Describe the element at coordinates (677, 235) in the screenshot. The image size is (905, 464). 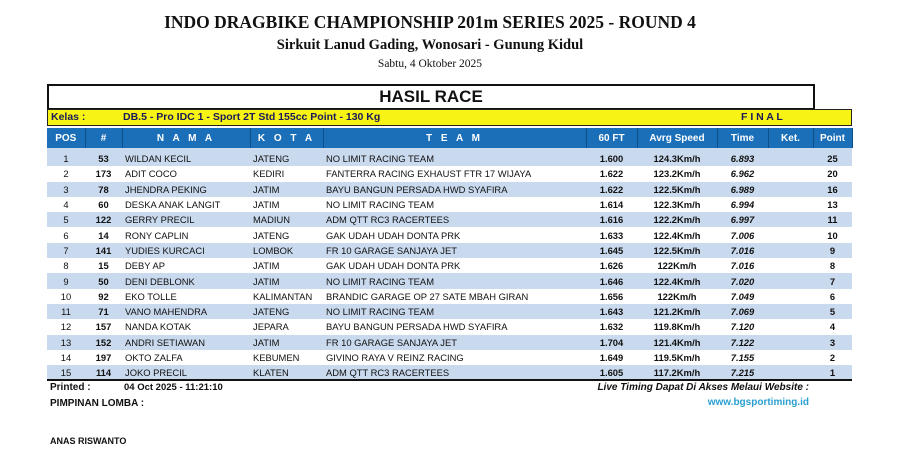
I see `cell-avg-speed: 122.4Km/h` at that location.